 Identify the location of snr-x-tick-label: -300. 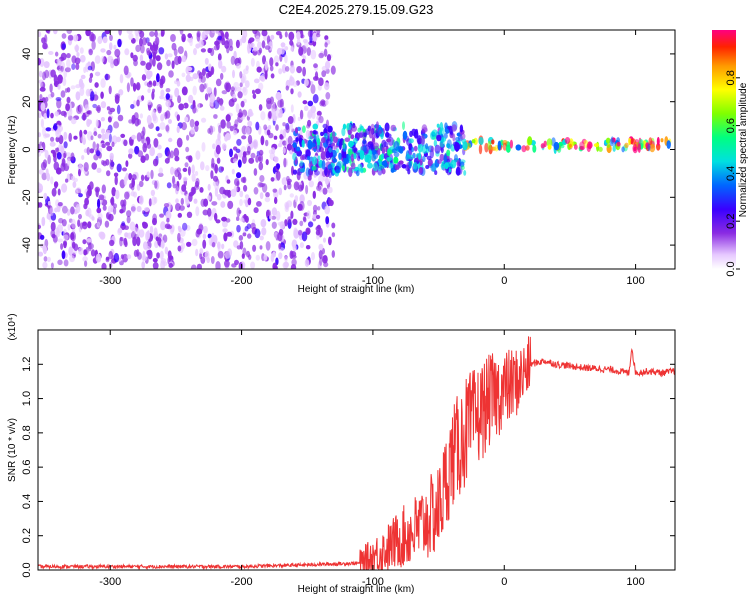
(110, 582).